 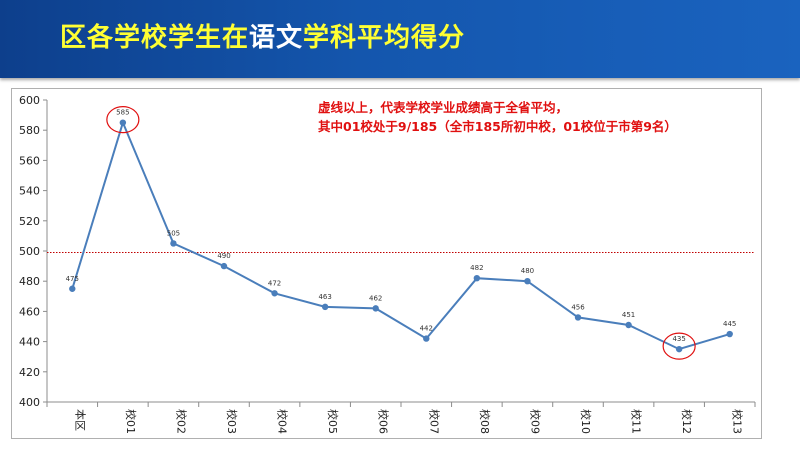 I want to click on x-tick-label: 校08, so click(x=485, y=421).